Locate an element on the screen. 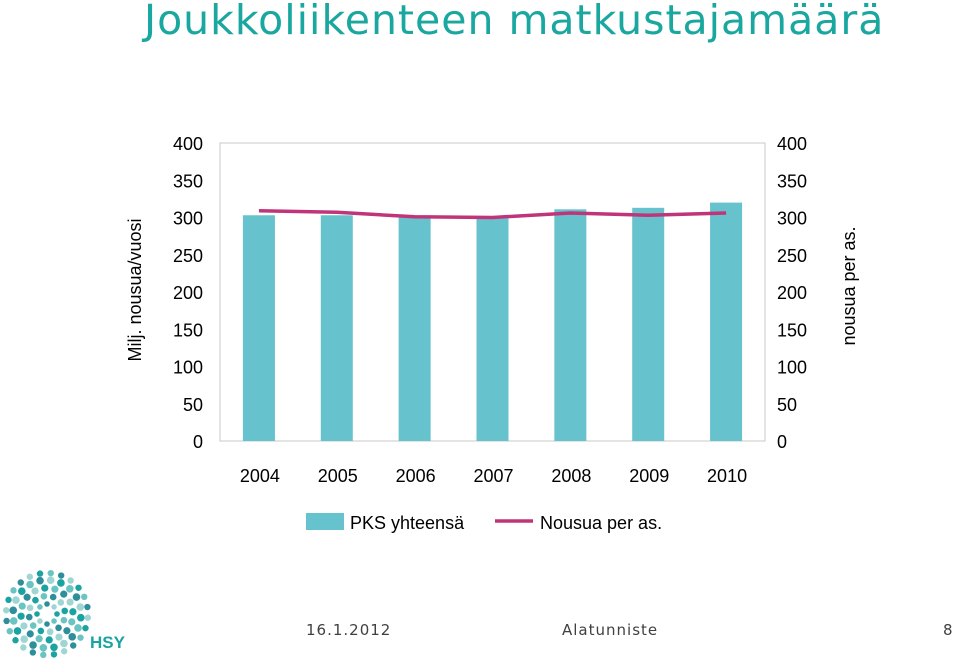 This screenshot has width=959, height=664. y-tick-label: 100 is located at coordinates (188, 368).